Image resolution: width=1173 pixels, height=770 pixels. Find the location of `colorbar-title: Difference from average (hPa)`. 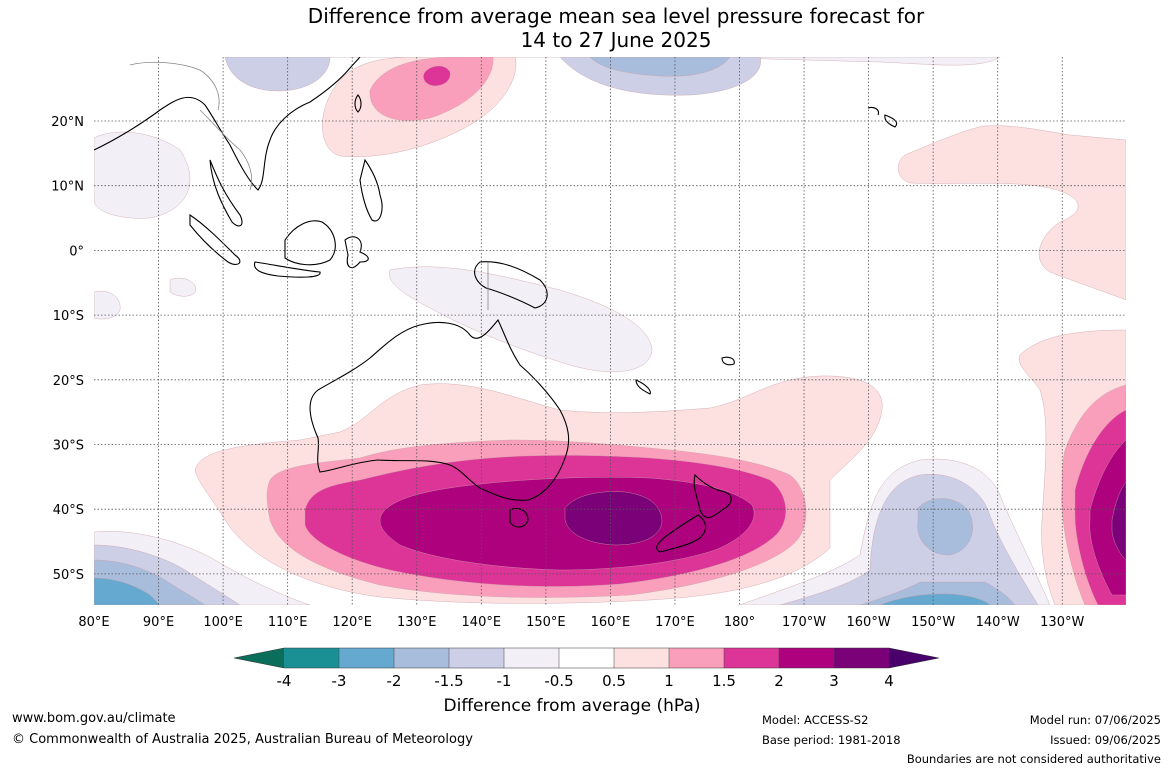

colorbar-title: Difference from average (hPa) is located at coordinates (572, 706).